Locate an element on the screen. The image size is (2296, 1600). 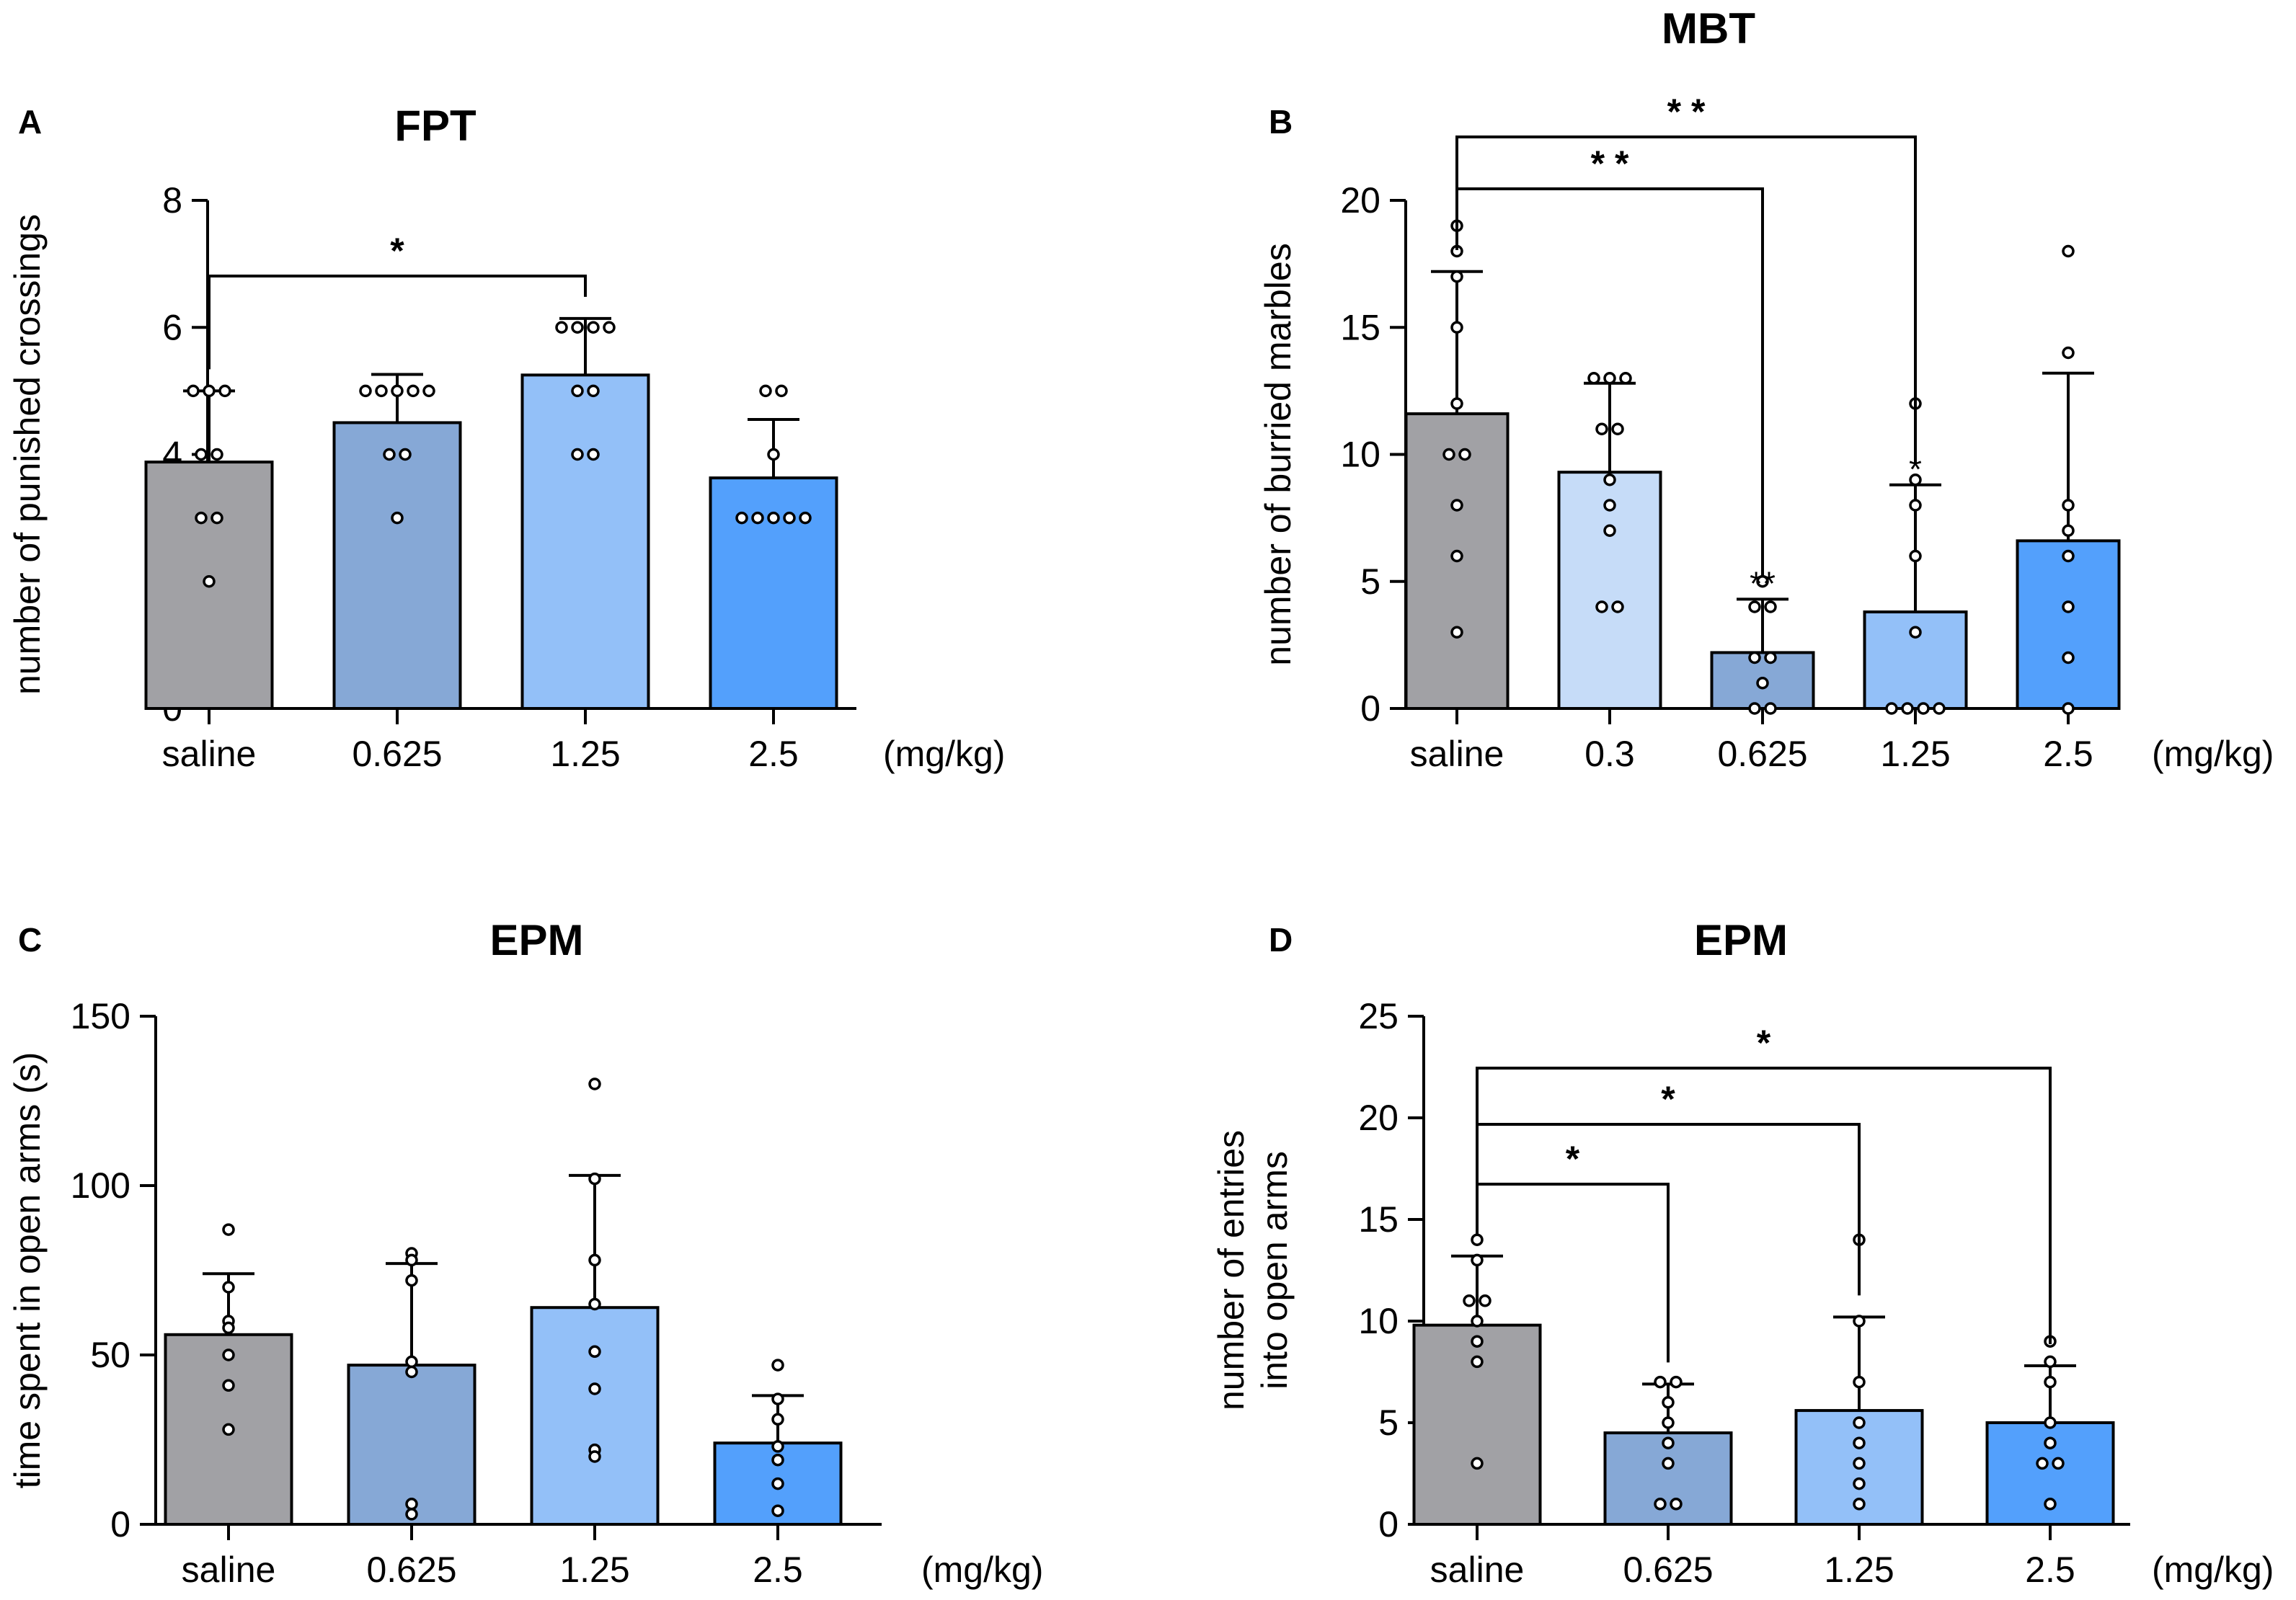
panel-label: B is located at coordinates (1281, 122).